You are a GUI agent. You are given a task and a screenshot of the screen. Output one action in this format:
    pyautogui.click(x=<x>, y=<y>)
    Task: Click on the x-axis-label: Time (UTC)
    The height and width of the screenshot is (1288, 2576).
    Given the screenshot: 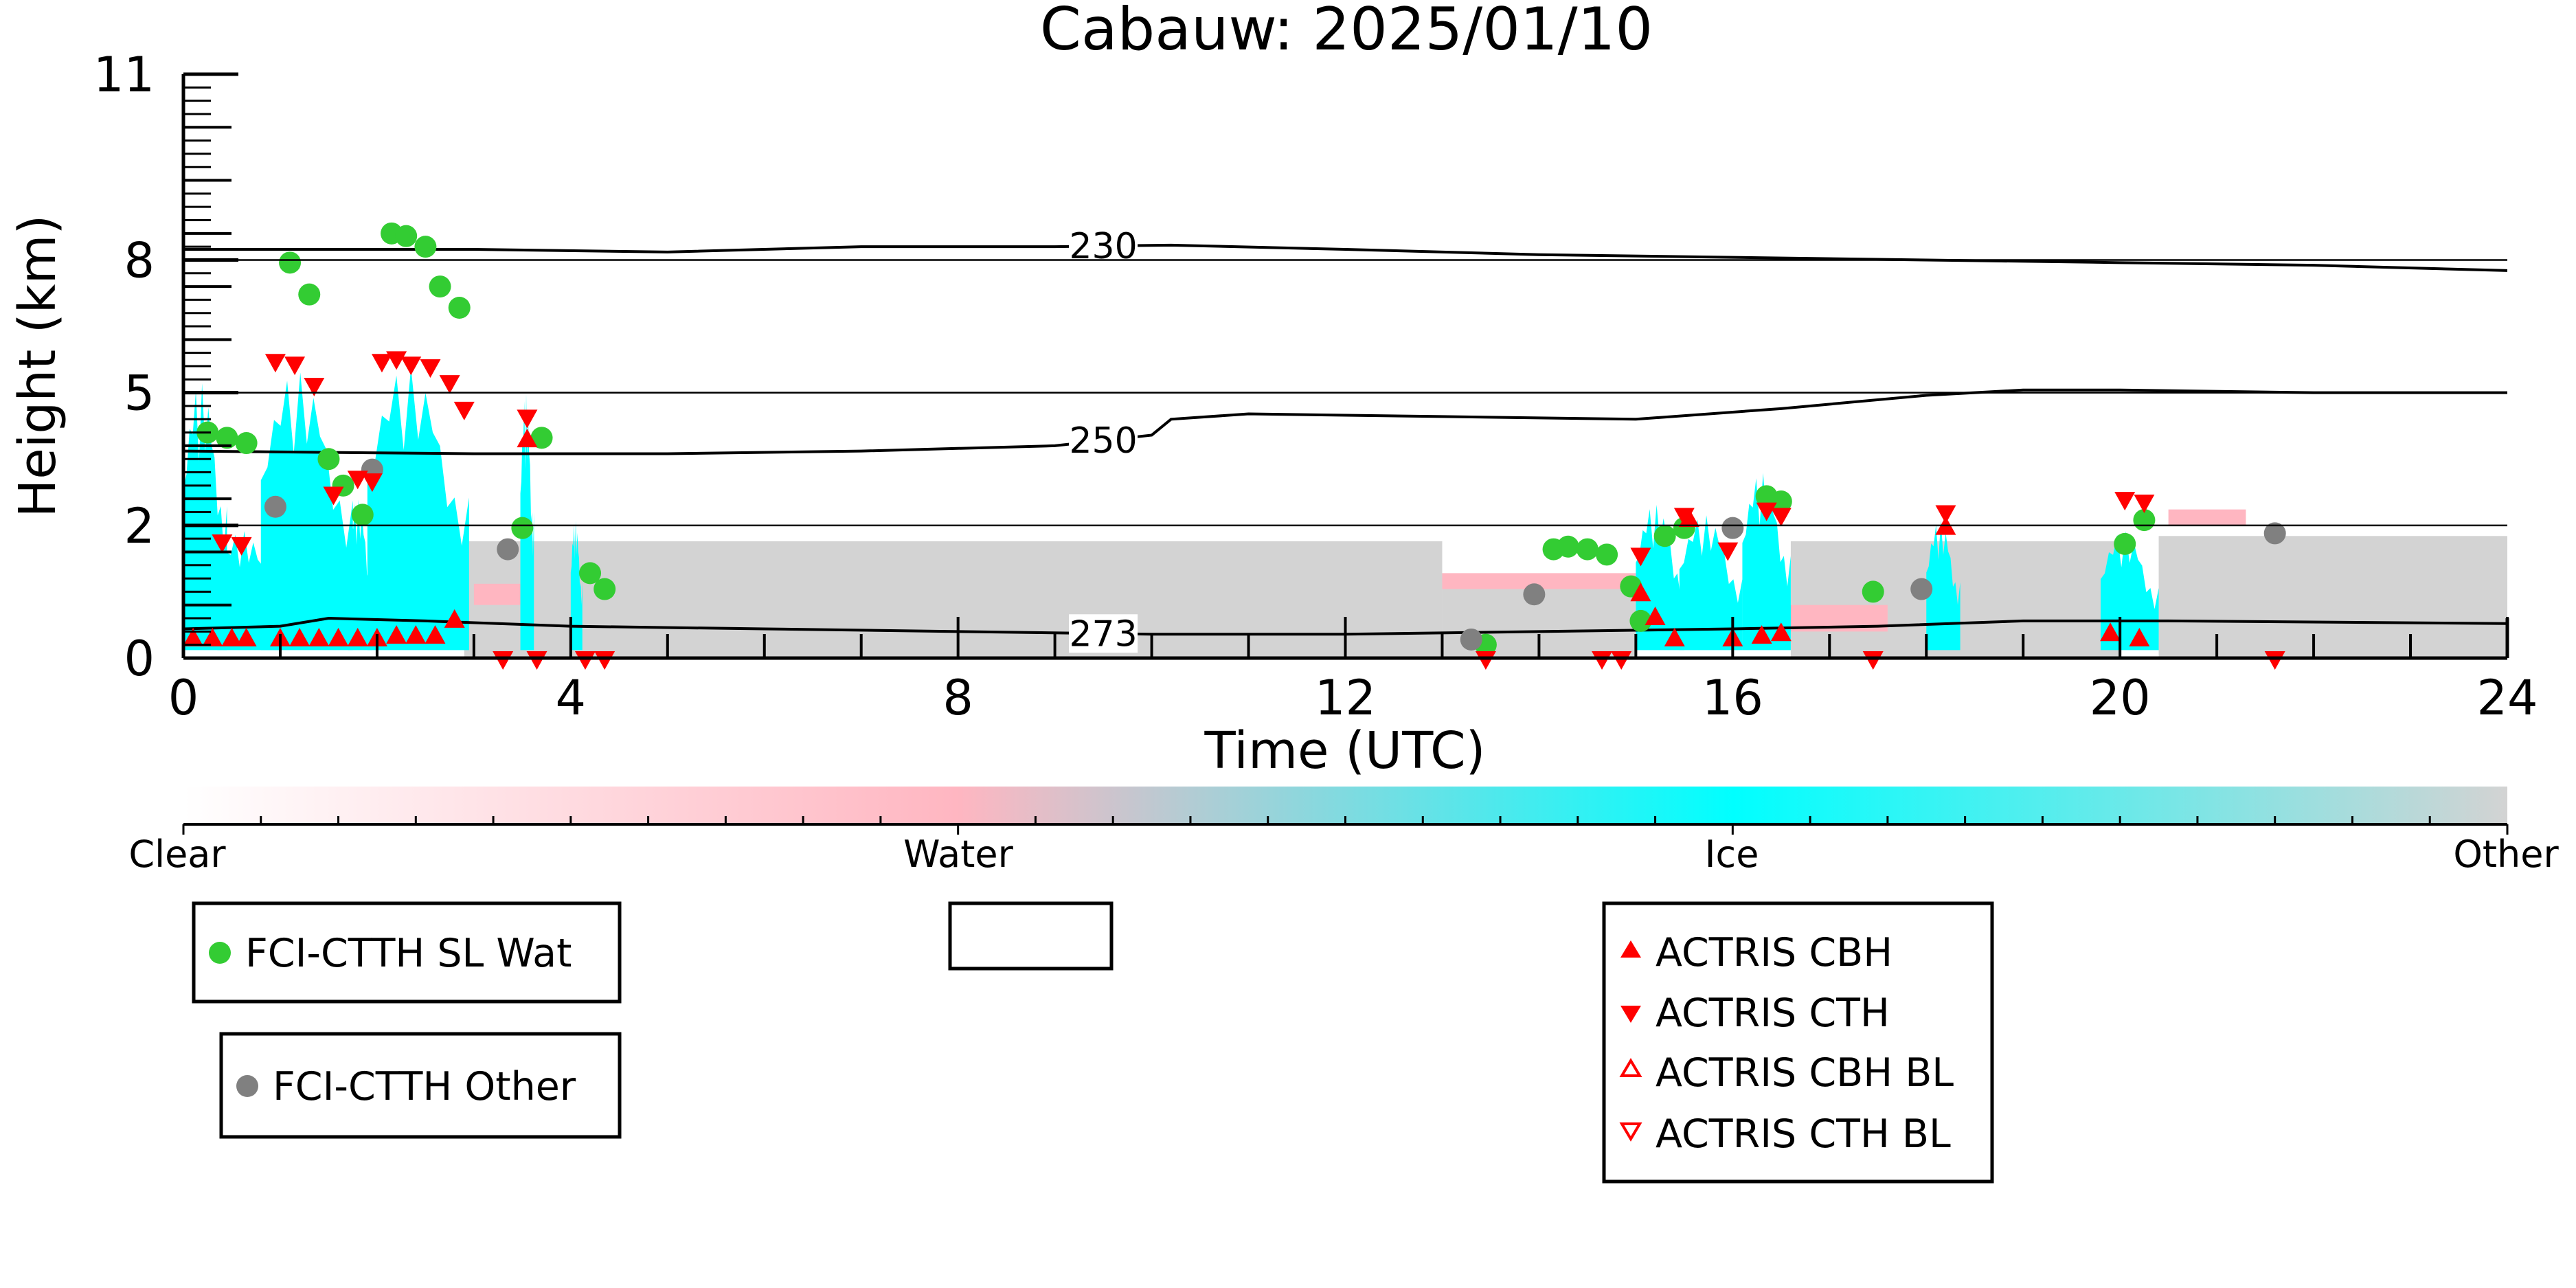 What is the action you would take?
    pyautogui.click(x=1344, y=750)
    